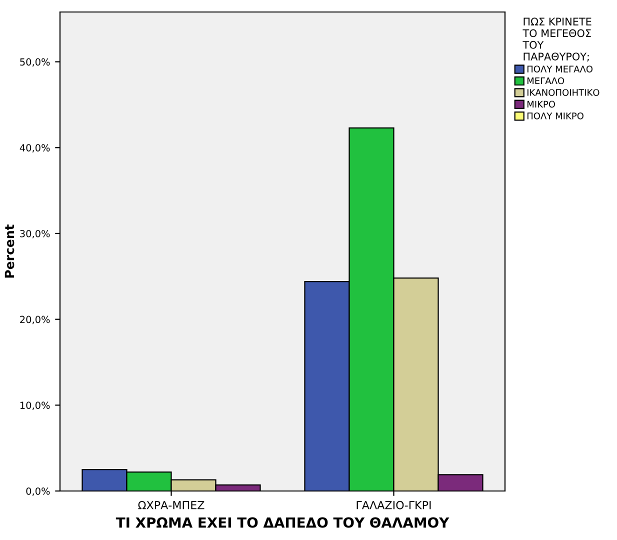 This screenshot has width=617, height=540. I want to click on legend-label: ΠΟΛΥ ΜΕΓΑΛΟ, so click(560, 69).